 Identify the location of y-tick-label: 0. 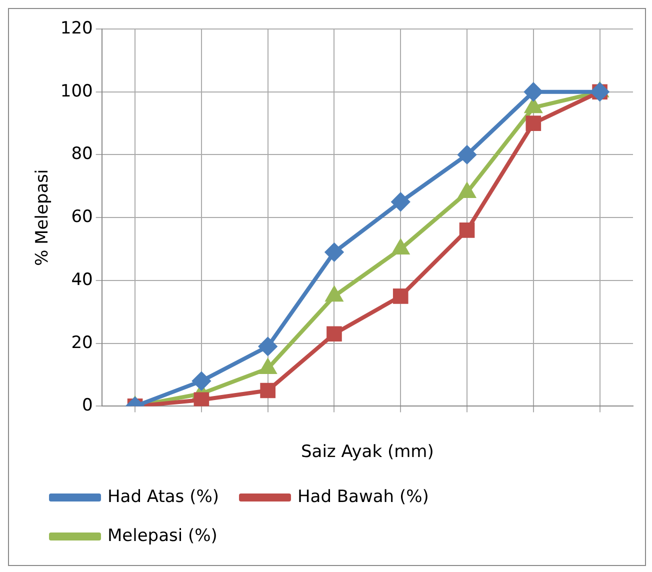
(87, 406).